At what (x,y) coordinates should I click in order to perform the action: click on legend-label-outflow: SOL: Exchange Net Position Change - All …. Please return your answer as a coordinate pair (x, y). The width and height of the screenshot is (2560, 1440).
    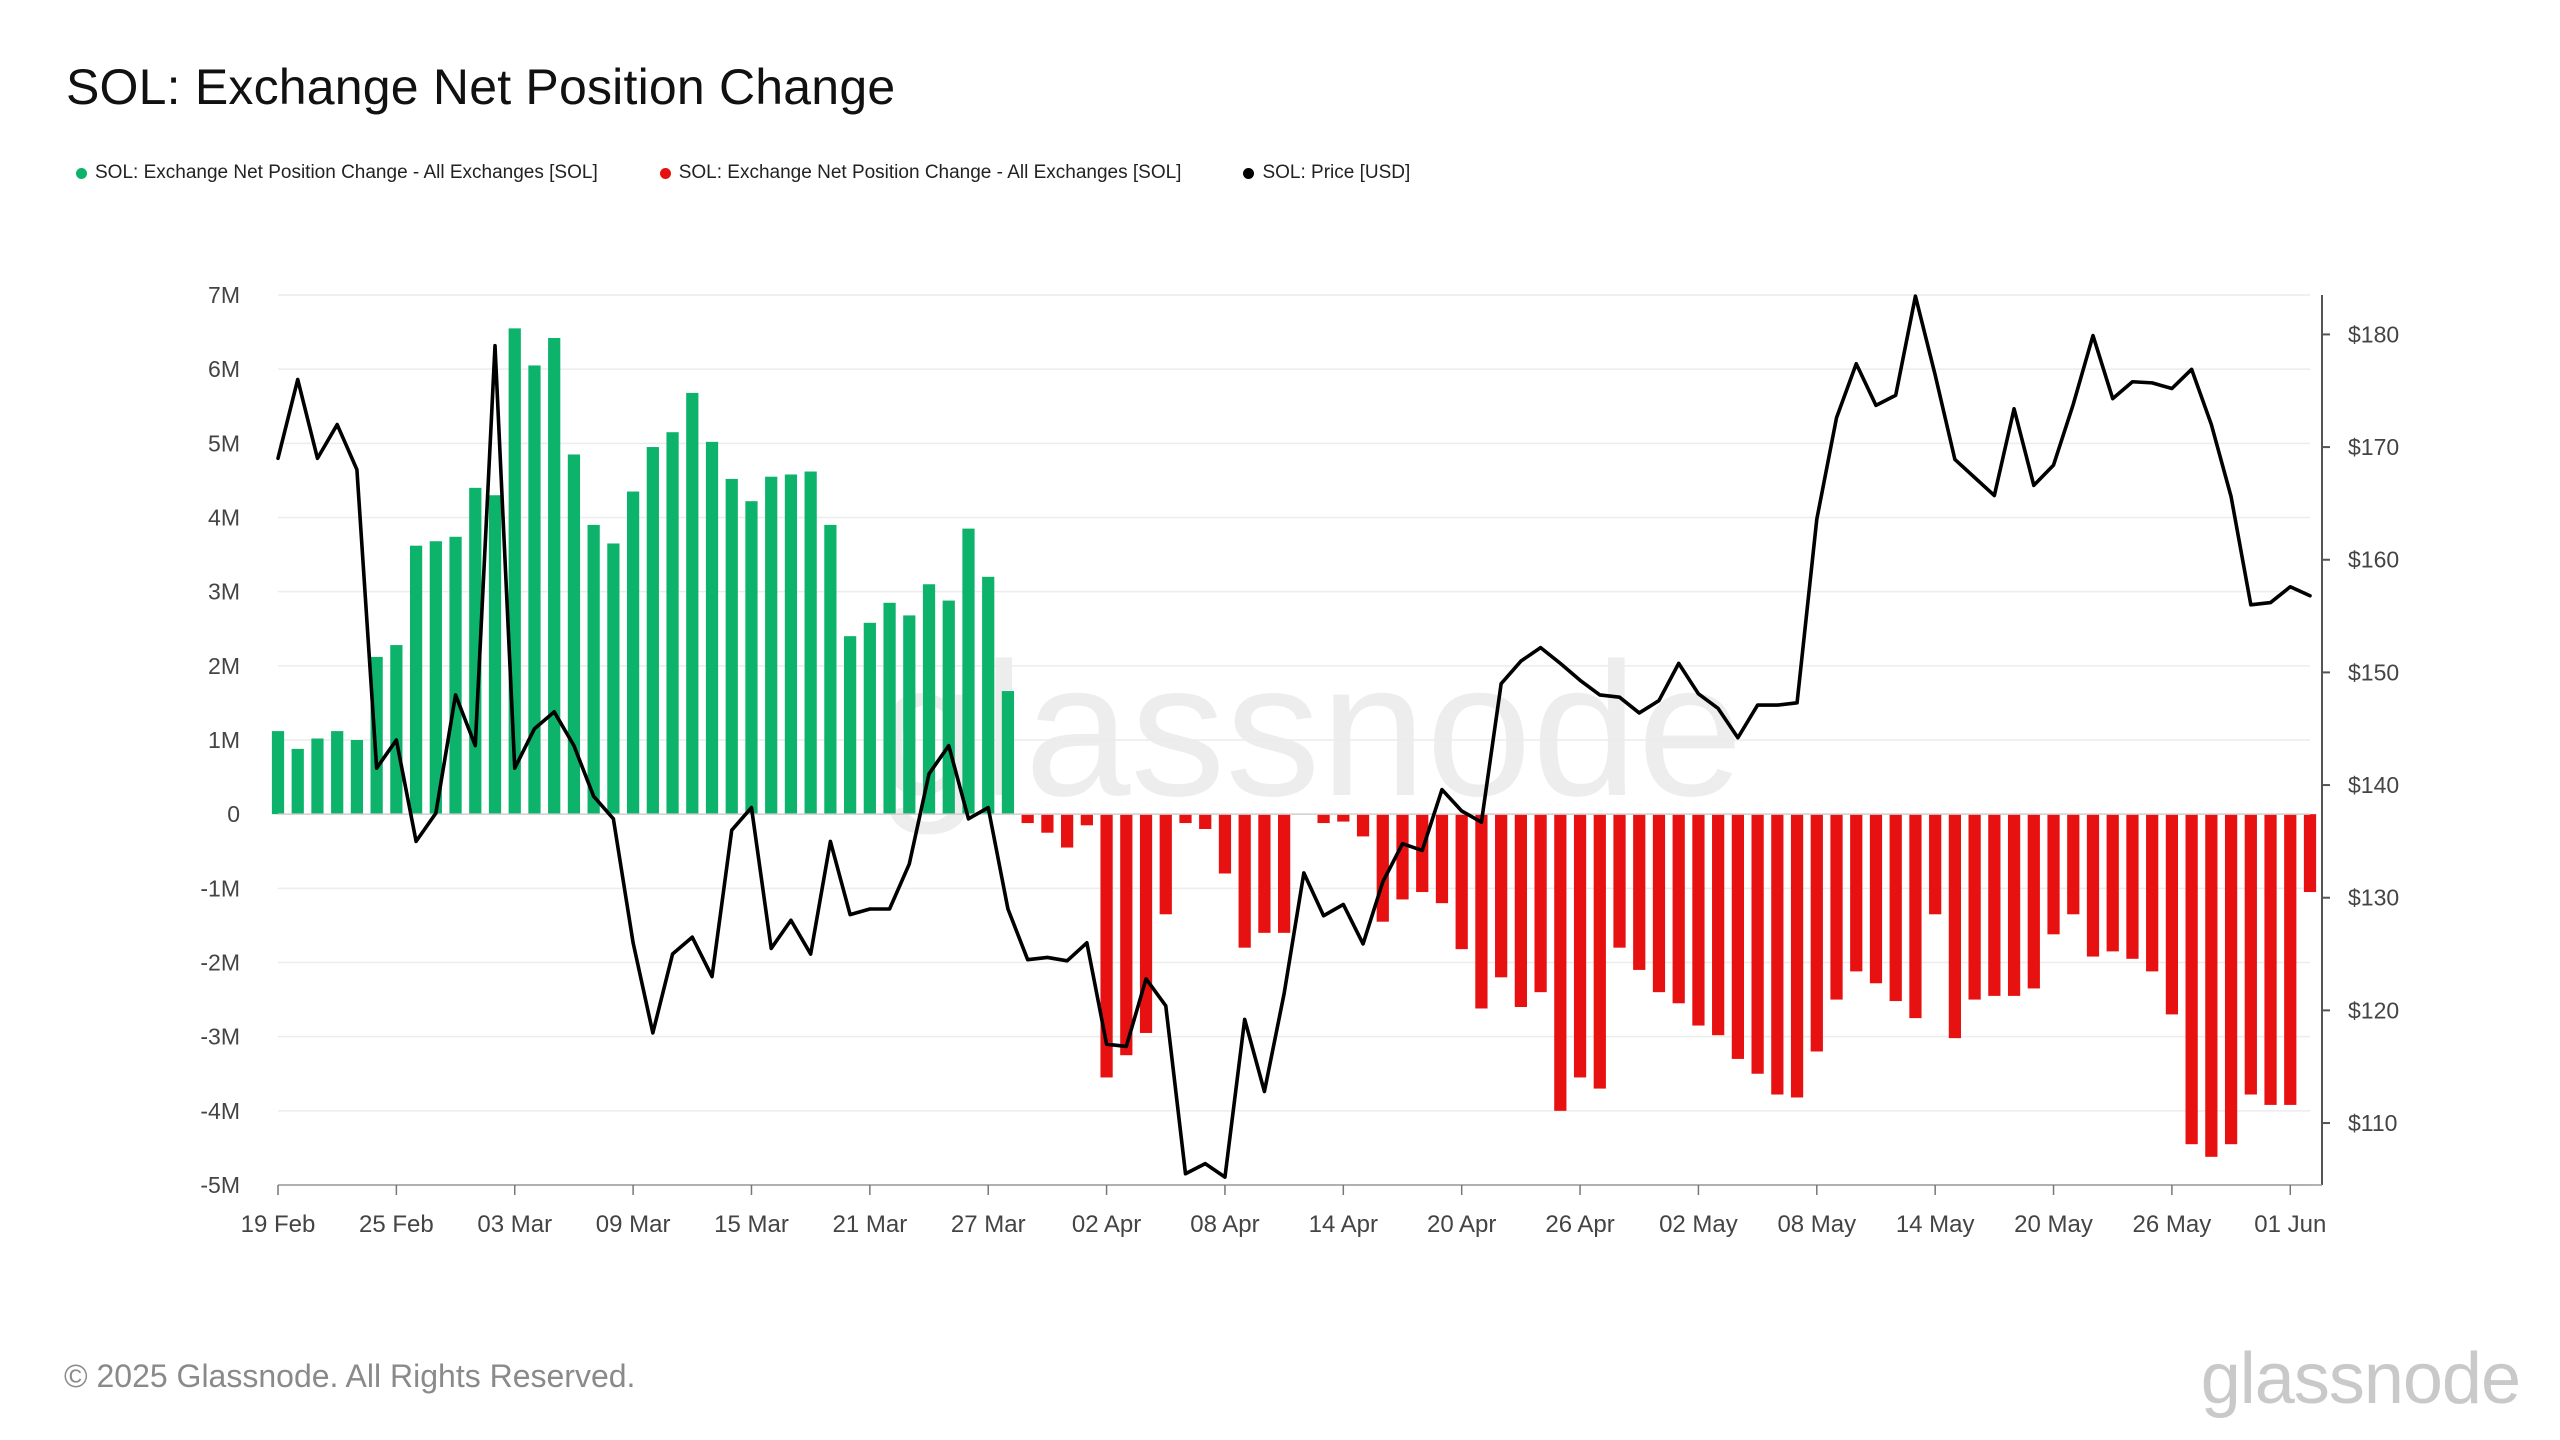
    Looking at the image, I should click on (930, 172).